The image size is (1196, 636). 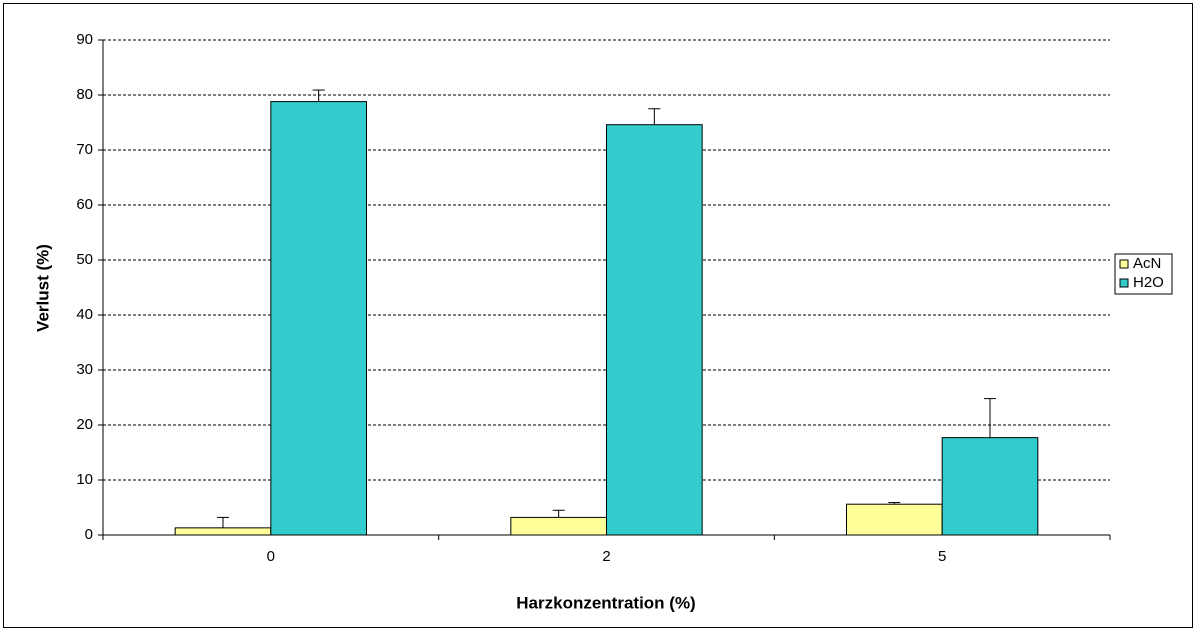 I want to click on legend-label: H2O, so click(x=1148, y=282).